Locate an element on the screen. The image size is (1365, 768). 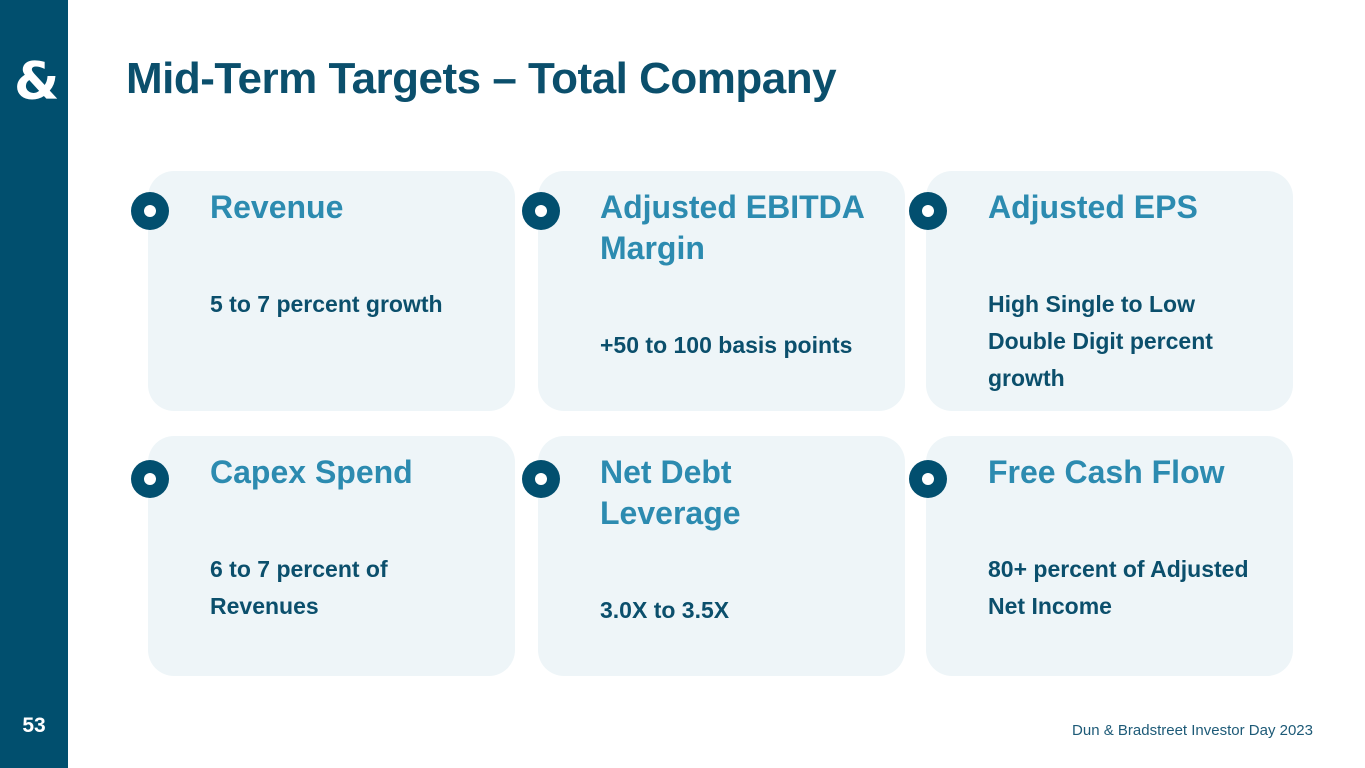
card-value: 6 to 7 percent of Revenues is located at coordinates (299, 587).